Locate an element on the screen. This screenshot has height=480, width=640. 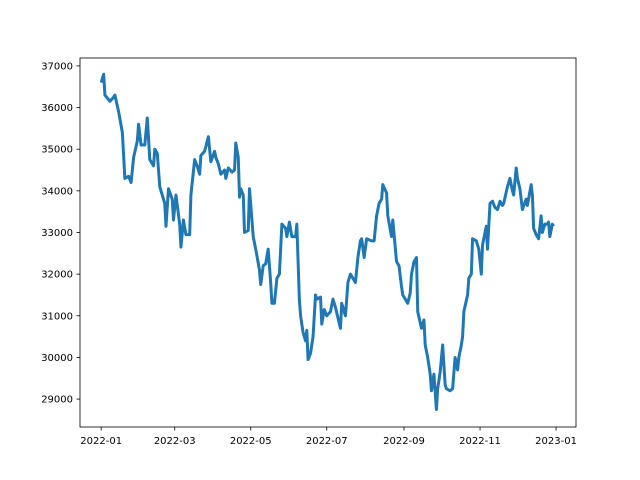
y-tick-label: 34000 is located at coordinates (57, 191).